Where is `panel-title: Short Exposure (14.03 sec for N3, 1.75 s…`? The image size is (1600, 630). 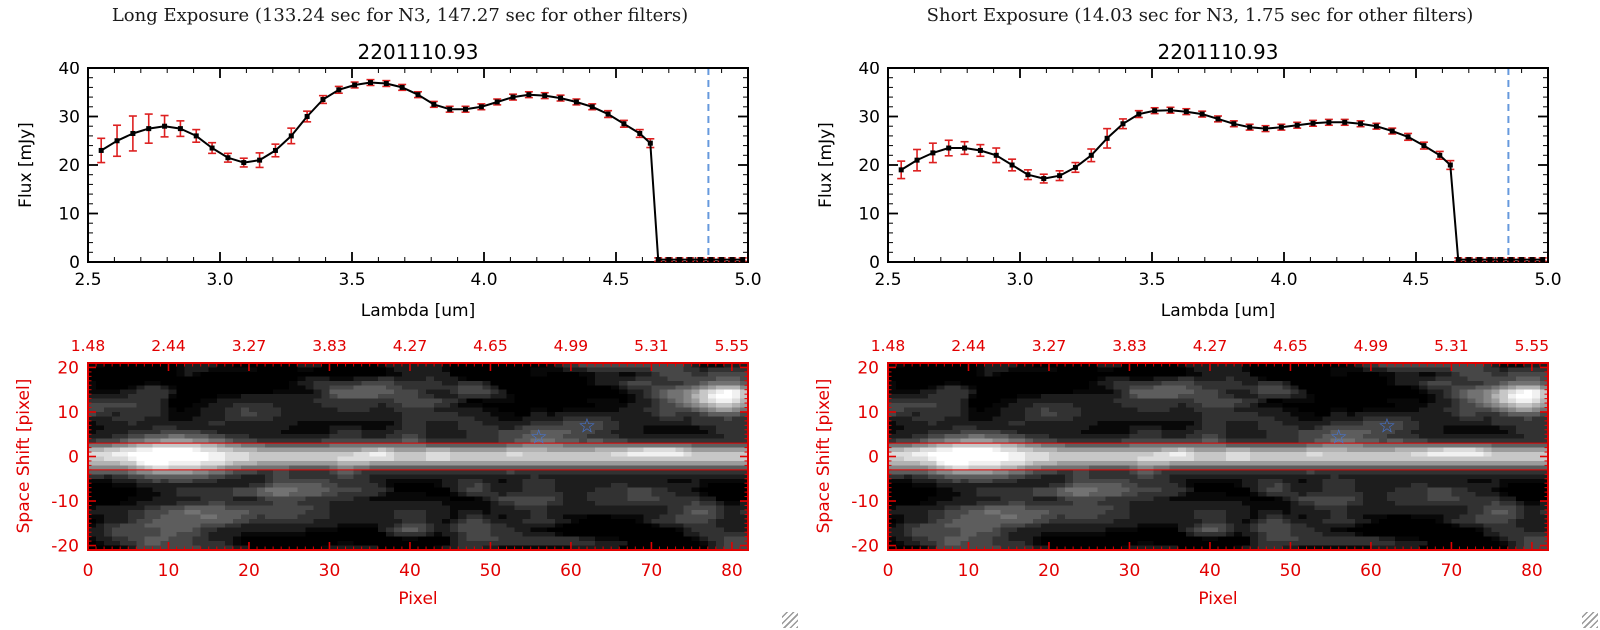 panel-title: Short Exposure (14.03 sec for N3, 1.75 s… is located at coordinates (1200, 15).